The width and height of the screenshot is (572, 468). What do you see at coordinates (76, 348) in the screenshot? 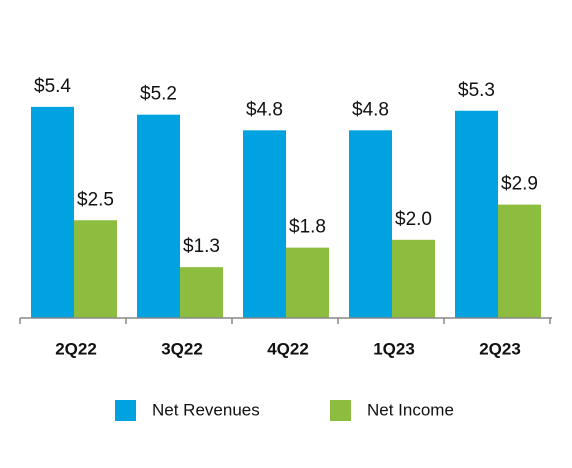
I see `x-tick-label: 2Q22` at bounding box center [76, 348].